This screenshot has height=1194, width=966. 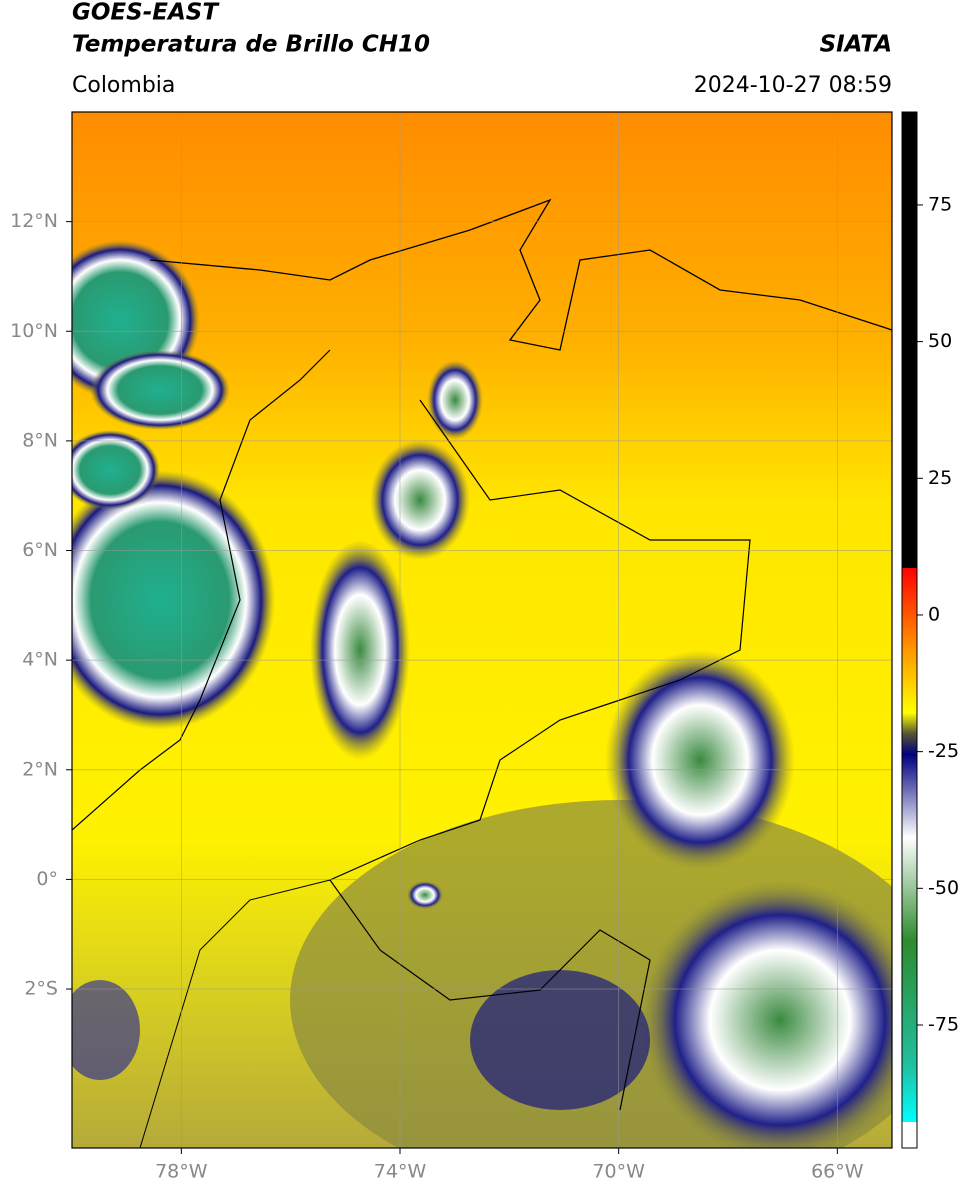 What do you see at coordinates (40, 550) in the screenshot?
I see `y-tick-label: 6°N` at bounding box center [40, 550].